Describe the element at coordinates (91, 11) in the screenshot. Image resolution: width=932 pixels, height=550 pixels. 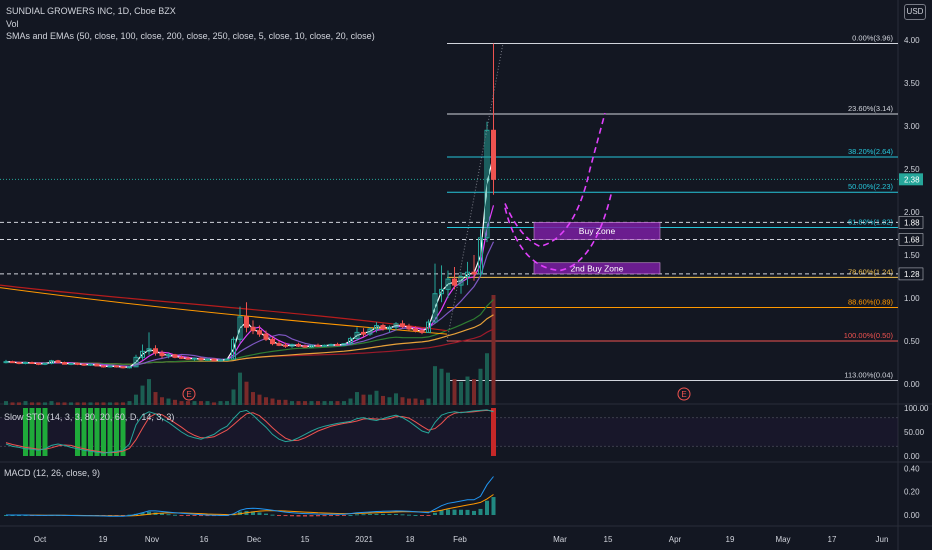
I see `chart-title: SUNDIAL GROWERS INC, 1D, Cboe BZX` at that location.